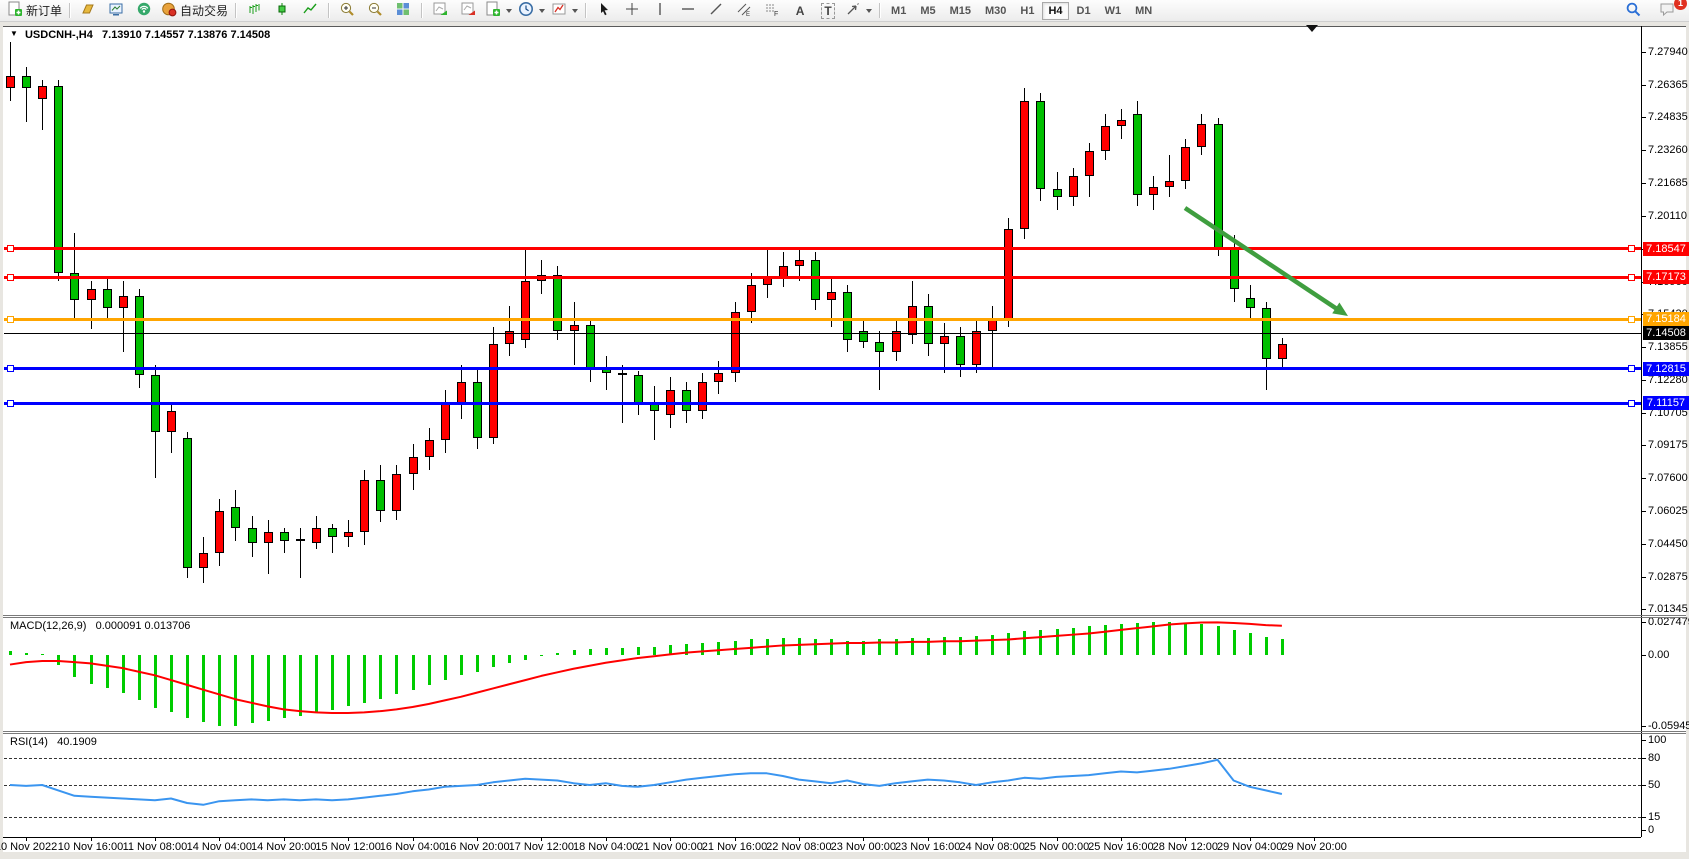 The height and width of the screenshot is (859, 1689). Describe the element at coordinates (822, 368) in the screenshot. I see `hline-7.12815` at that location.